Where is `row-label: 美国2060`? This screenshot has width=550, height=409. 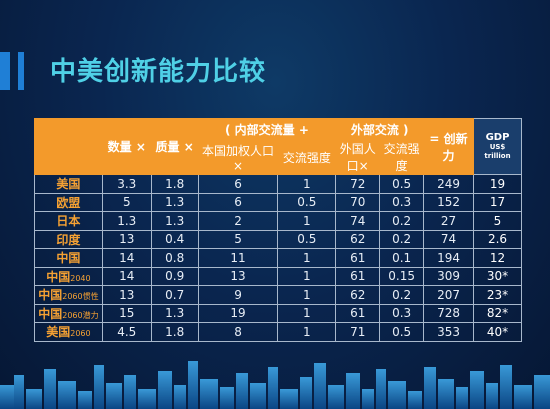
row-label: 美国2060 is located at coordinates (68, 332).